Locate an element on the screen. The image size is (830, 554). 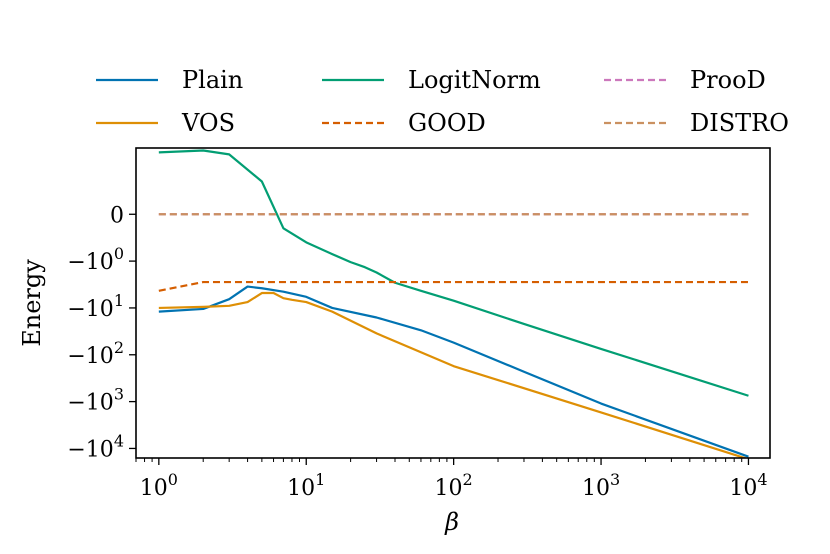
y-tick-label: −104 is located at coordinates (95, 446).